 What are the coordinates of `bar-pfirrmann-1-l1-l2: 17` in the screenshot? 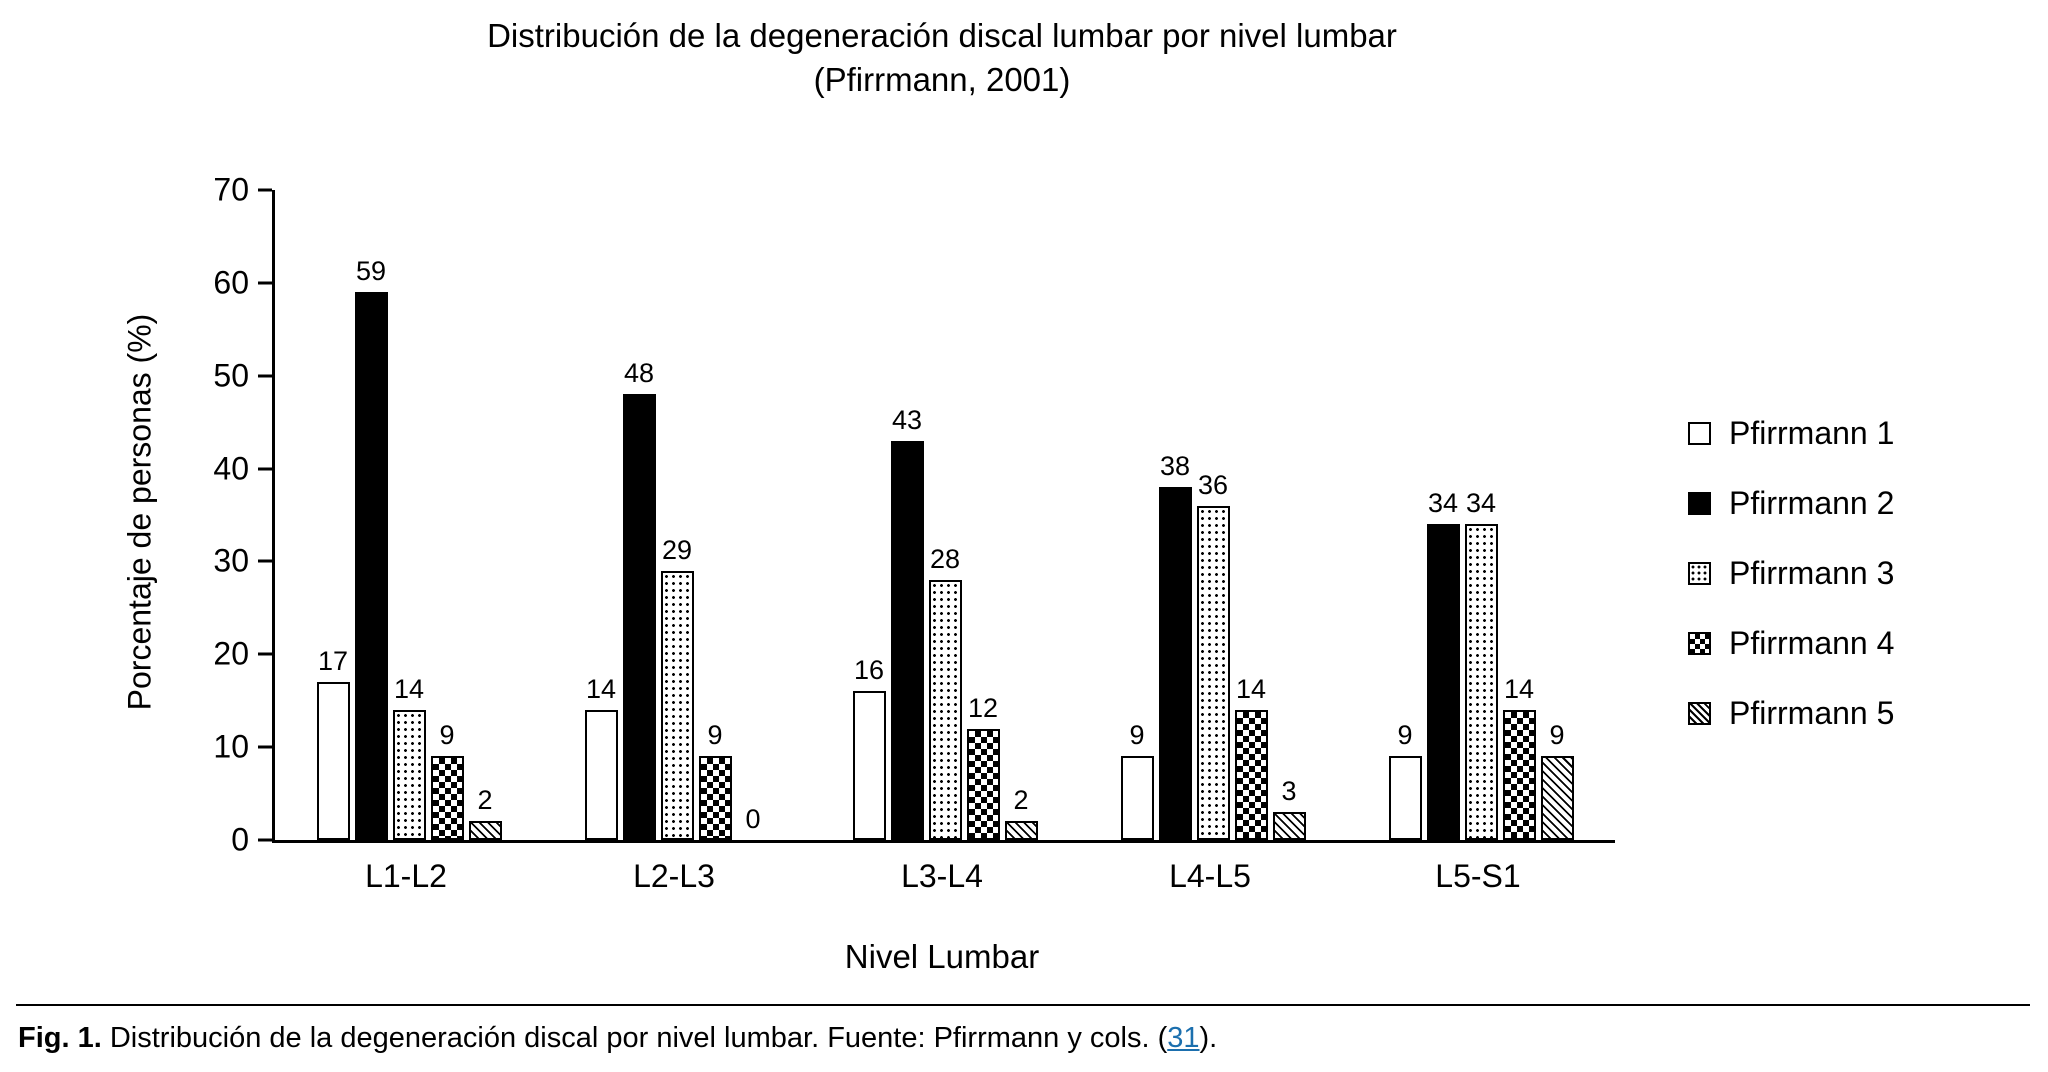 It's located at (333, 743).